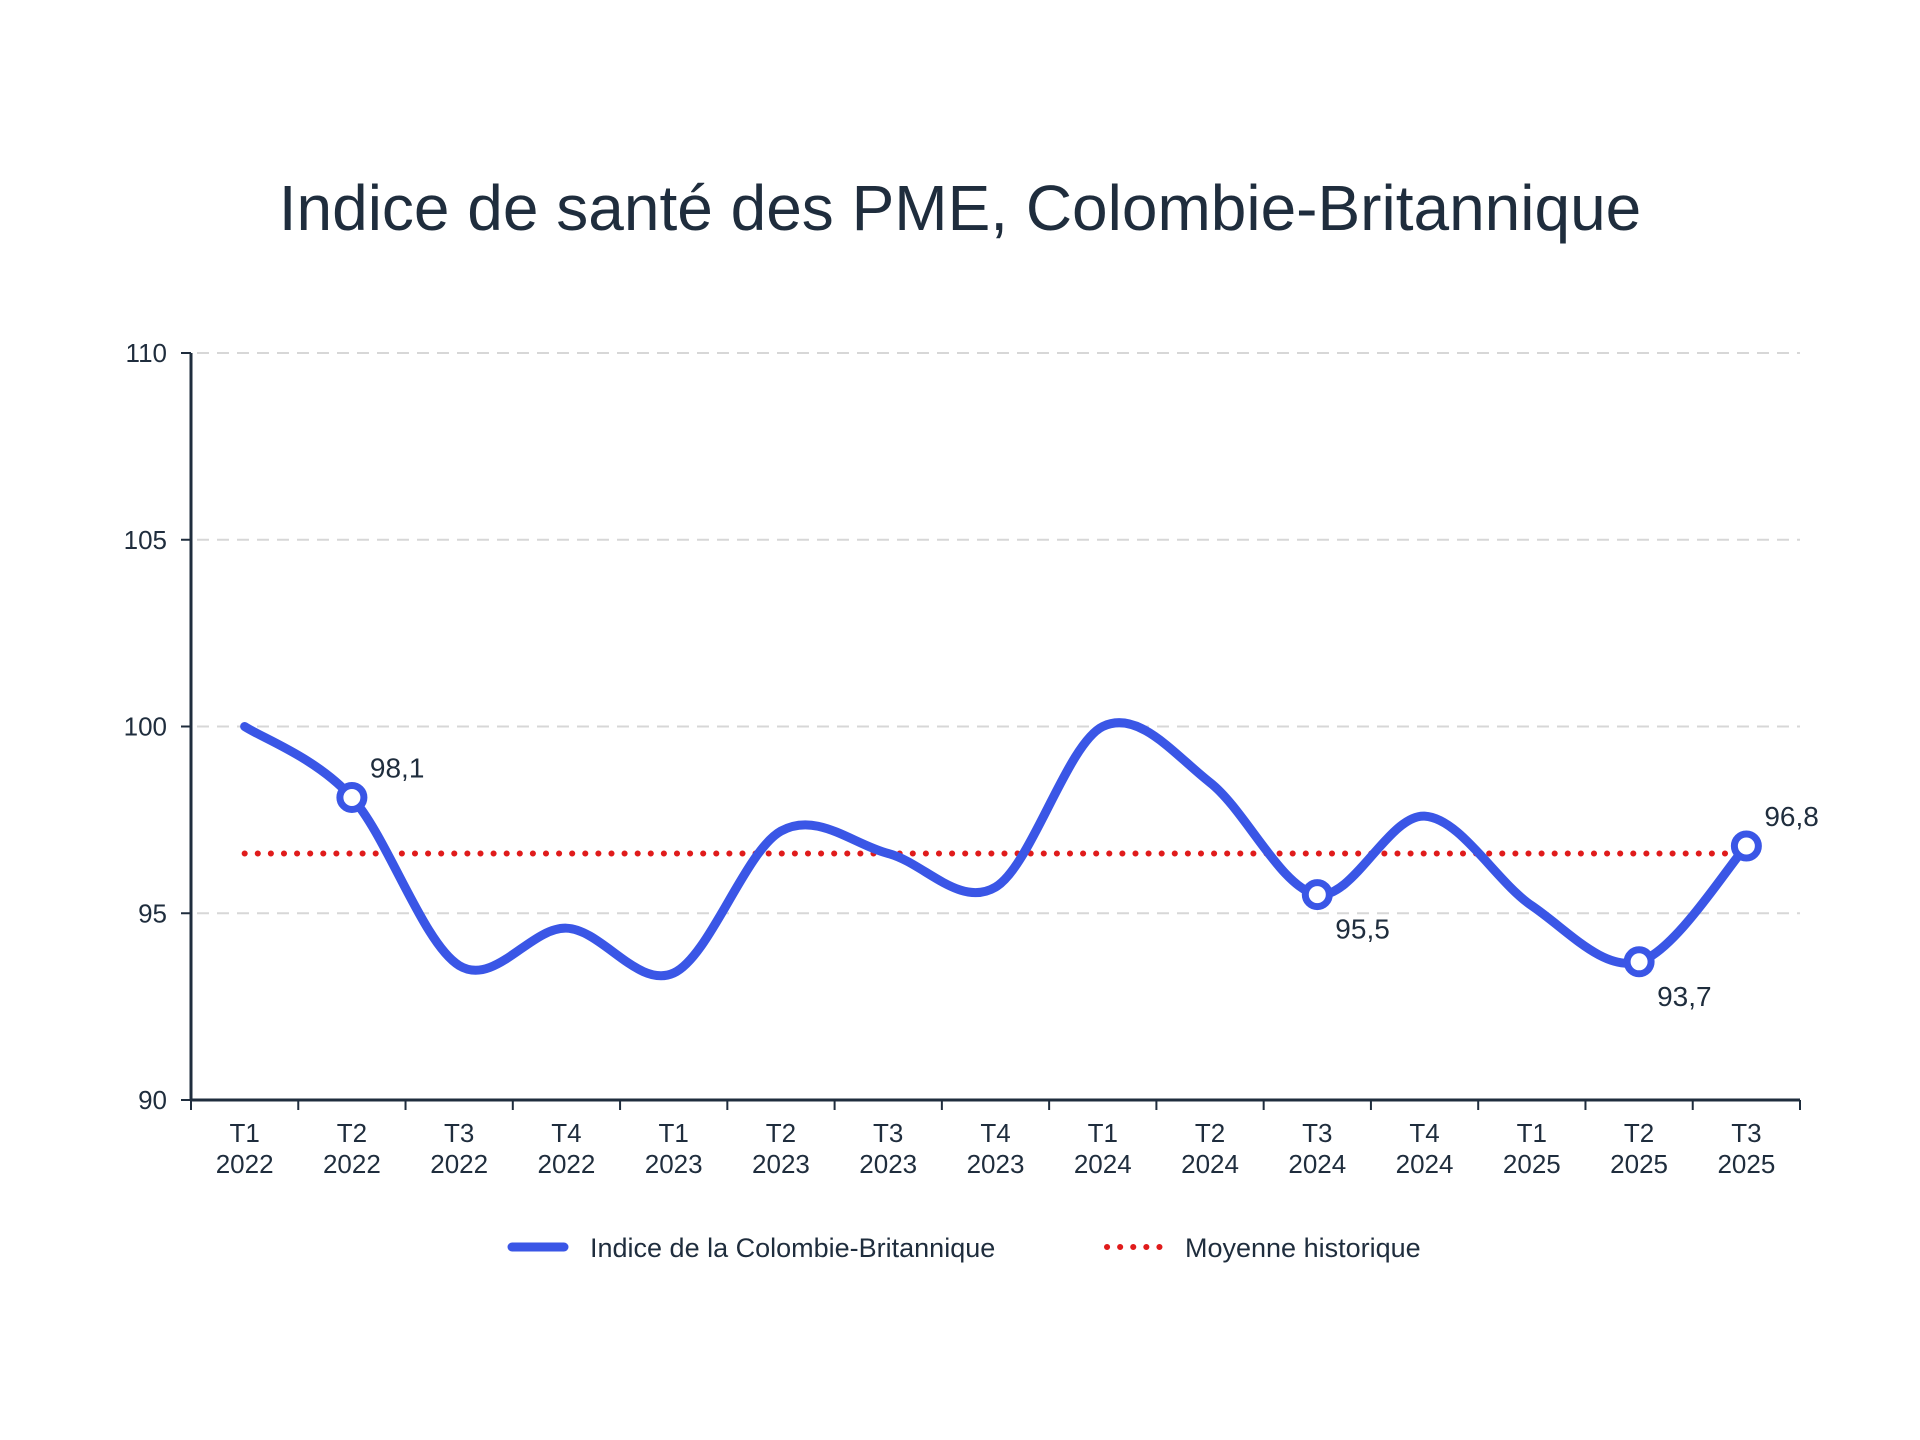 This screenshot has width=1920, height=1440. Describe the element at coordinates (792, 1248) in the screenshot. I see `legend-label-index: Indice de la Colombie-Britannique` at that location.